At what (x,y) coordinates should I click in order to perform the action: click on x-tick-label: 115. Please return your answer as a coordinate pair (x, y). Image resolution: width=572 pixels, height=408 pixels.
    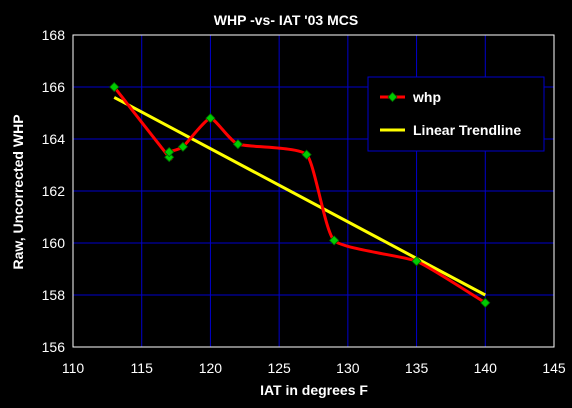
    Looking at the image, I should click on (142, 368).